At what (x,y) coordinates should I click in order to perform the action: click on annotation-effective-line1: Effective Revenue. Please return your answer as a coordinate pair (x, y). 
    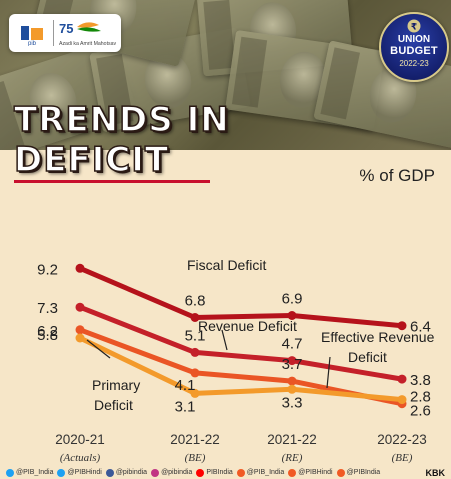
    Looking at the image, I should click on (378, 337).